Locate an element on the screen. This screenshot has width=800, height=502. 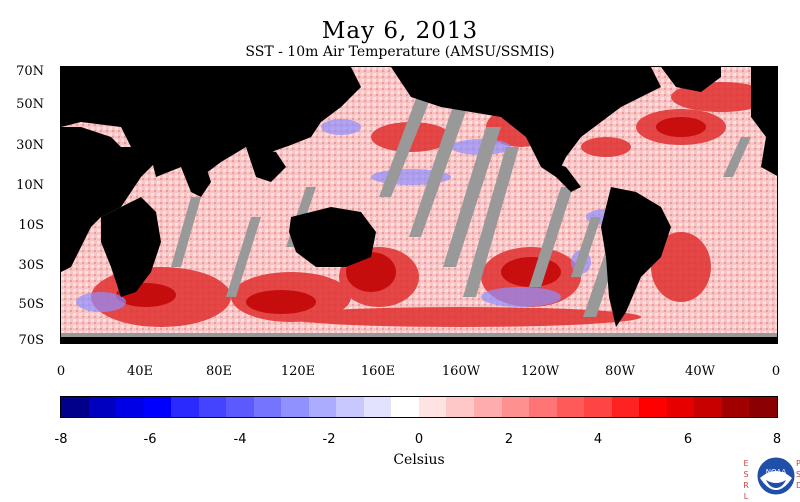
colorbar-tick-label: 6 is located at coordinates (688, 439).